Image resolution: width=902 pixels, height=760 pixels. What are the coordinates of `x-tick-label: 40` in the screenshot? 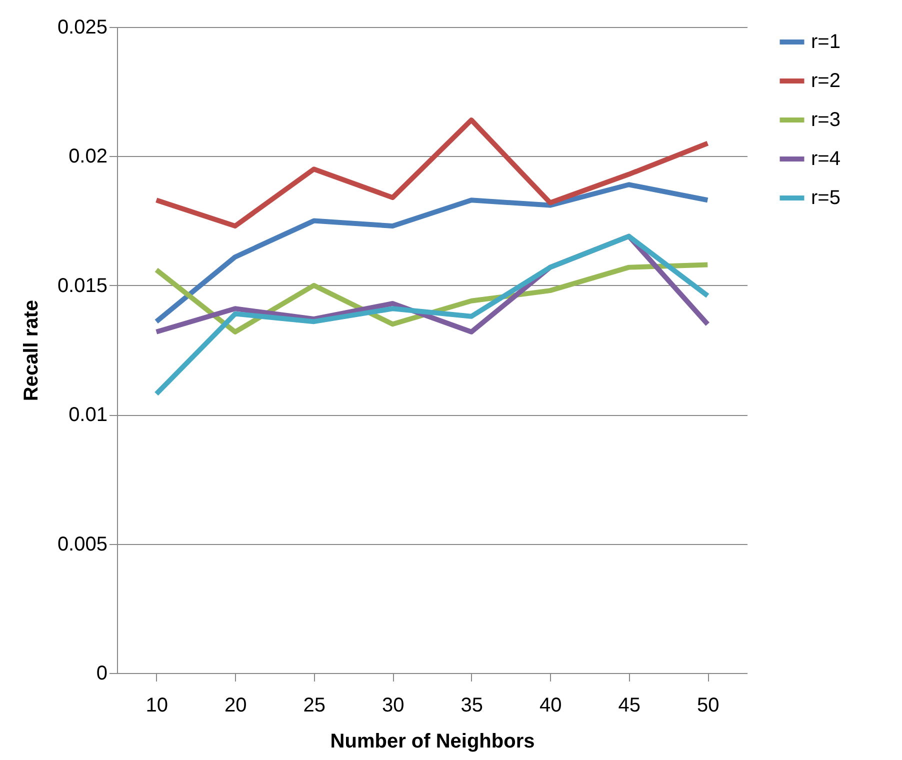 It's located at (551, 705).